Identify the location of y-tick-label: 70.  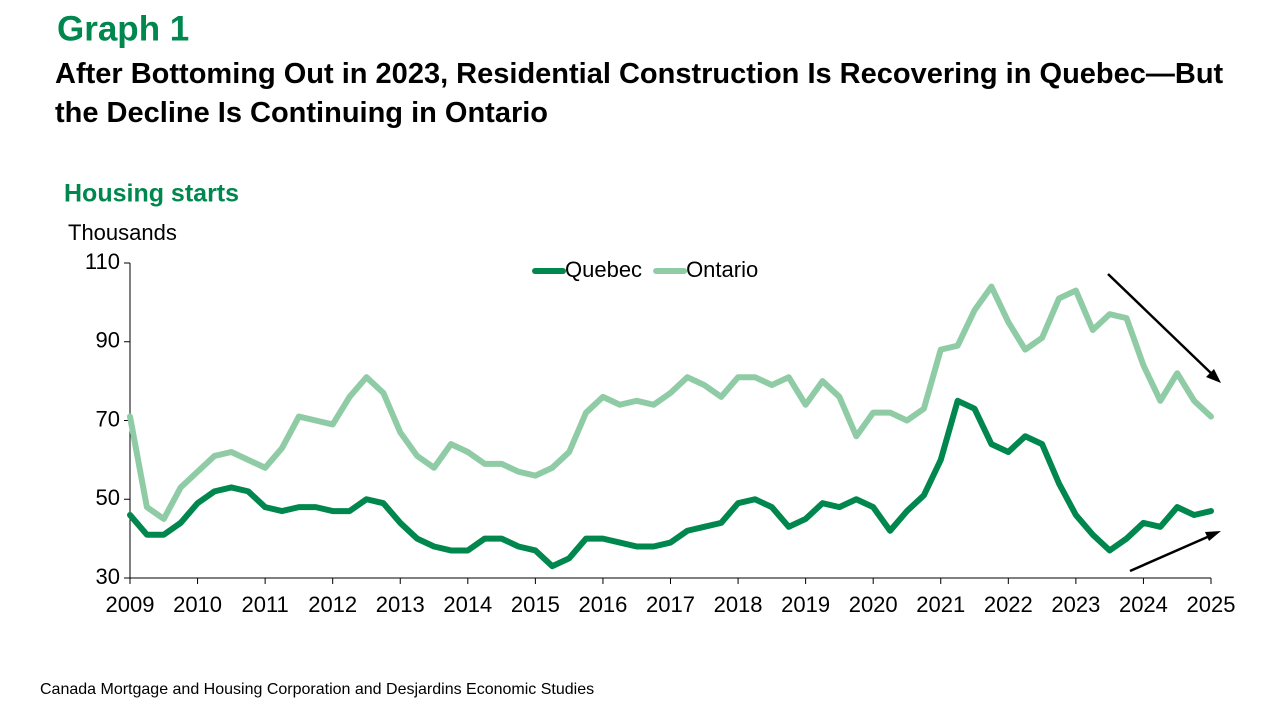
(108, 418).